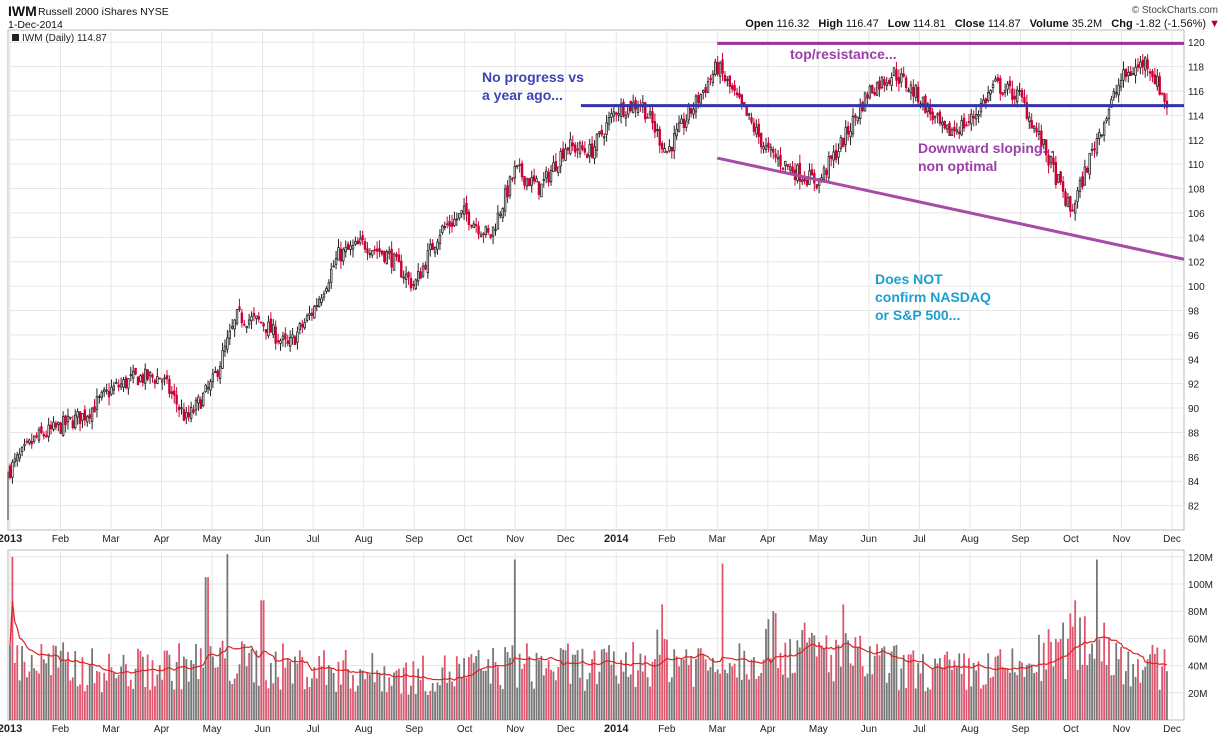  Describe the element at coordinates (830, 24) in the screenshot. I see `high-label: High` at that location.